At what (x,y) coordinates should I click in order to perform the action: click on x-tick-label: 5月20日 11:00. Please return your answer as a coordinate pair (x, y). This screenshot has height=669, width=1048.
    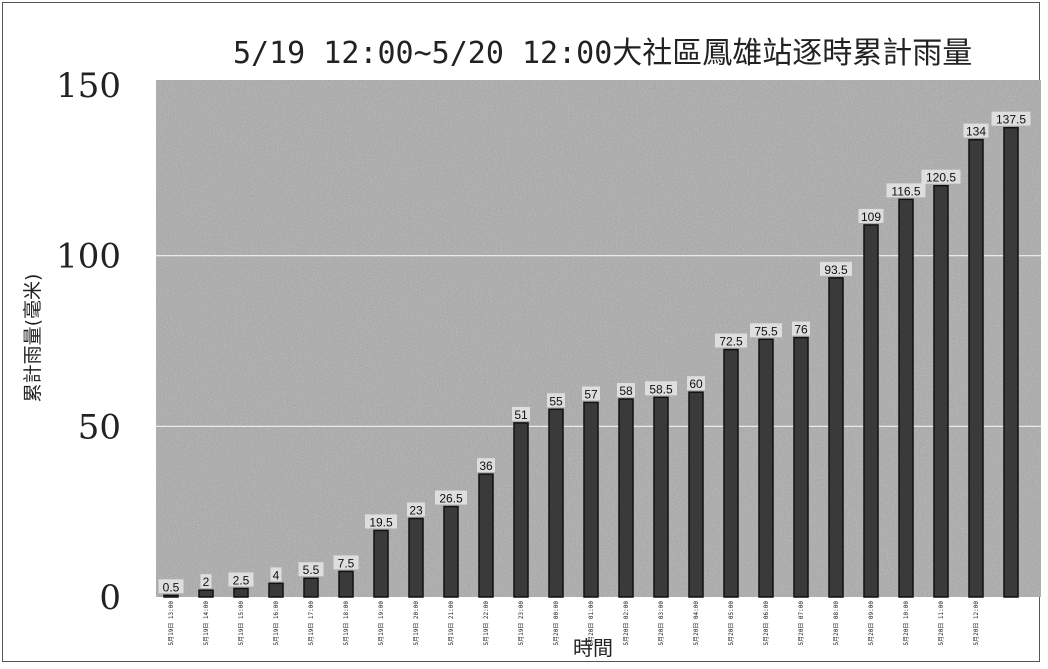
    Looking at the image, I should click on (941, 623).